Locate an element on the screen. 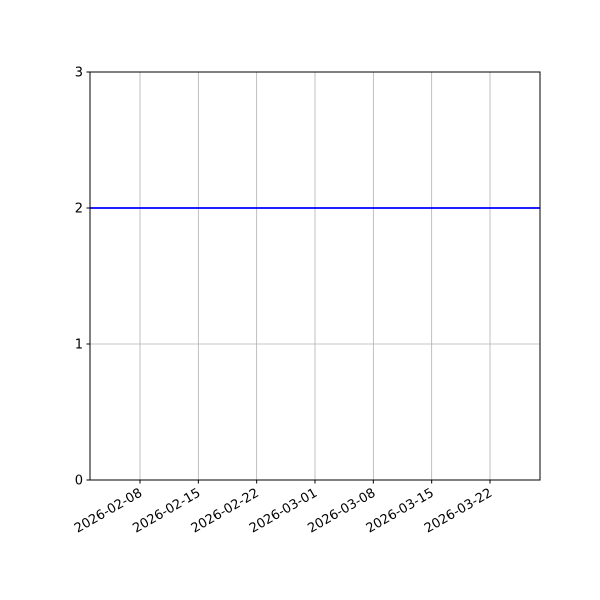  y-tick-label: 0 is located at coordinates (79, 481).